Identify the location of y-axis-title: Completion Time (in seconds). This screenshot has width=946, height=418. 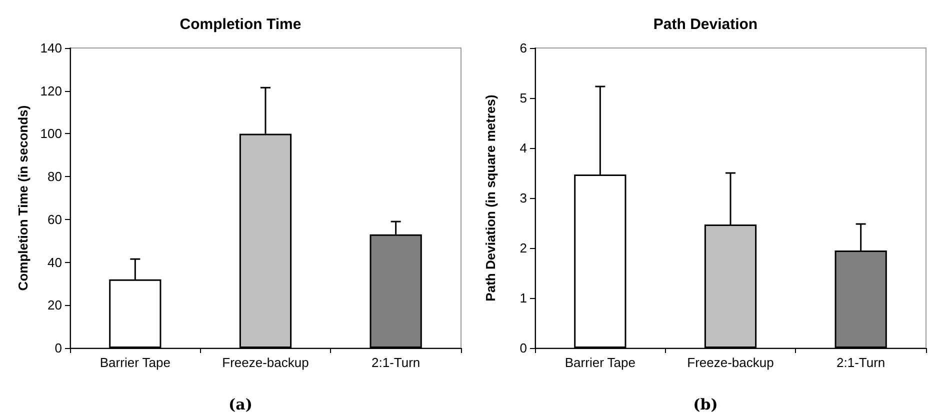
(22, 198).